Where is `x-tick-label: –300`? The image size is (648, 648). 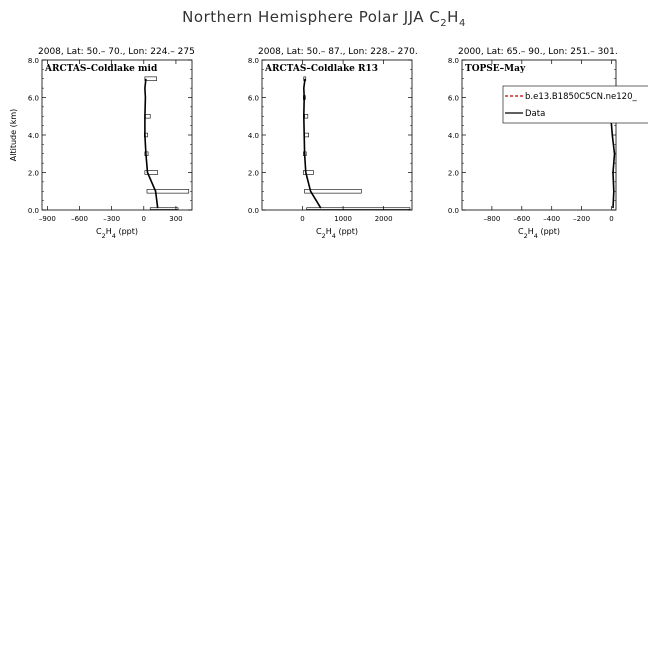 x-tick-label: –300 is located at coordinates (111, 219).